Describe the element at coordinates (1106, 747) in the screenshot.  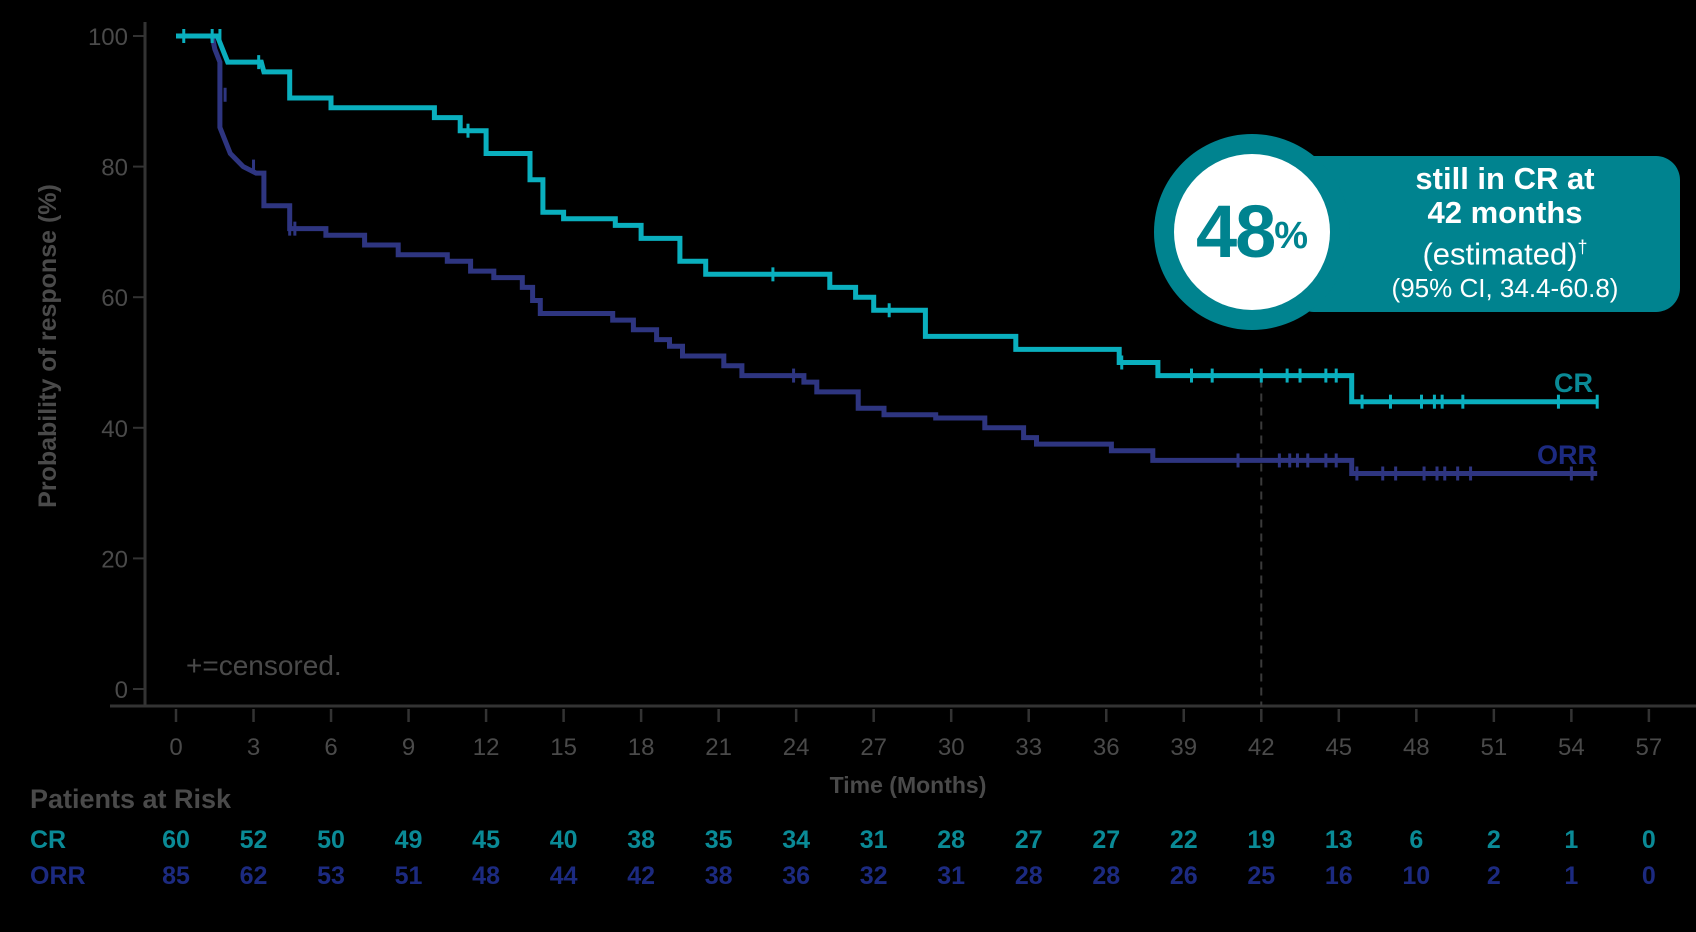
I see `x-tick-label: 36` at that location.